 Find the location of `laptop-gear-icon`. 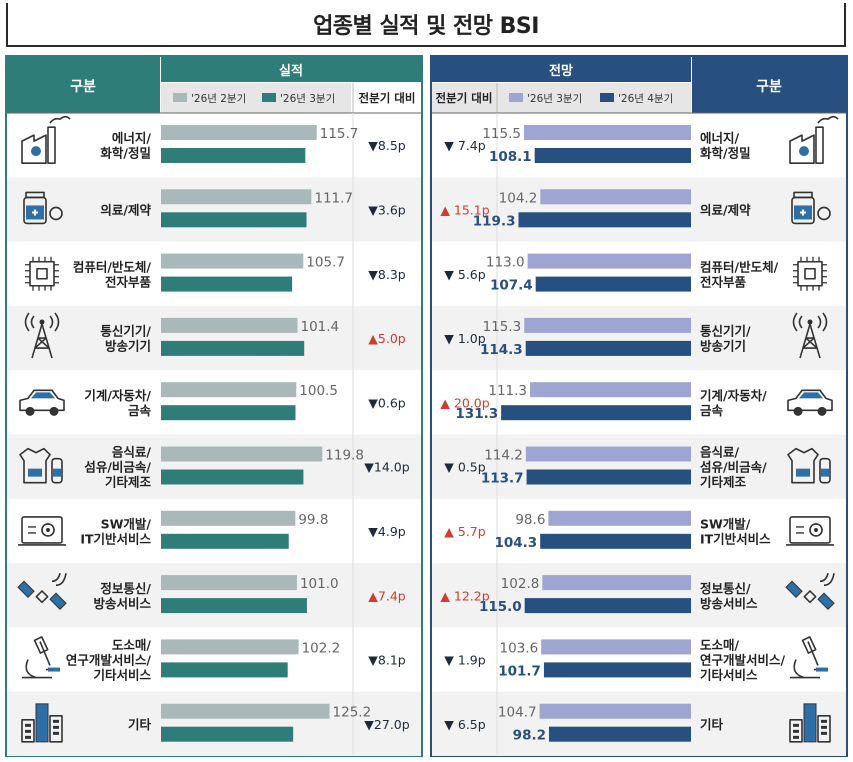

laptop-gear-icon is located at coordinates (810, 531).